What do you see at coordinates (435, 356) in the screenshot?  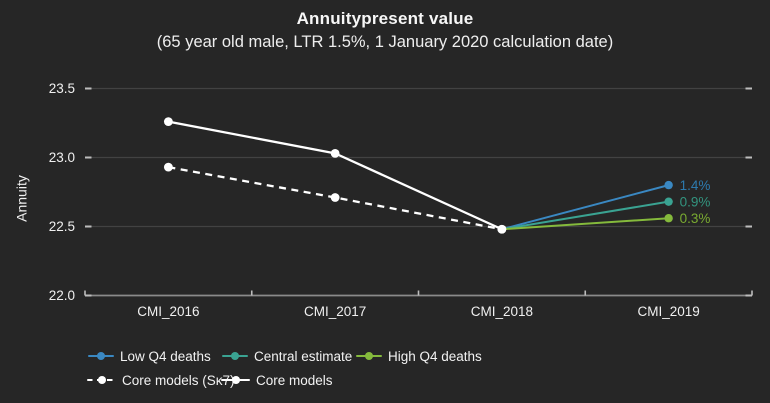 I see `legend-label: High Q4 deaths` at bounding box center [435, 356].